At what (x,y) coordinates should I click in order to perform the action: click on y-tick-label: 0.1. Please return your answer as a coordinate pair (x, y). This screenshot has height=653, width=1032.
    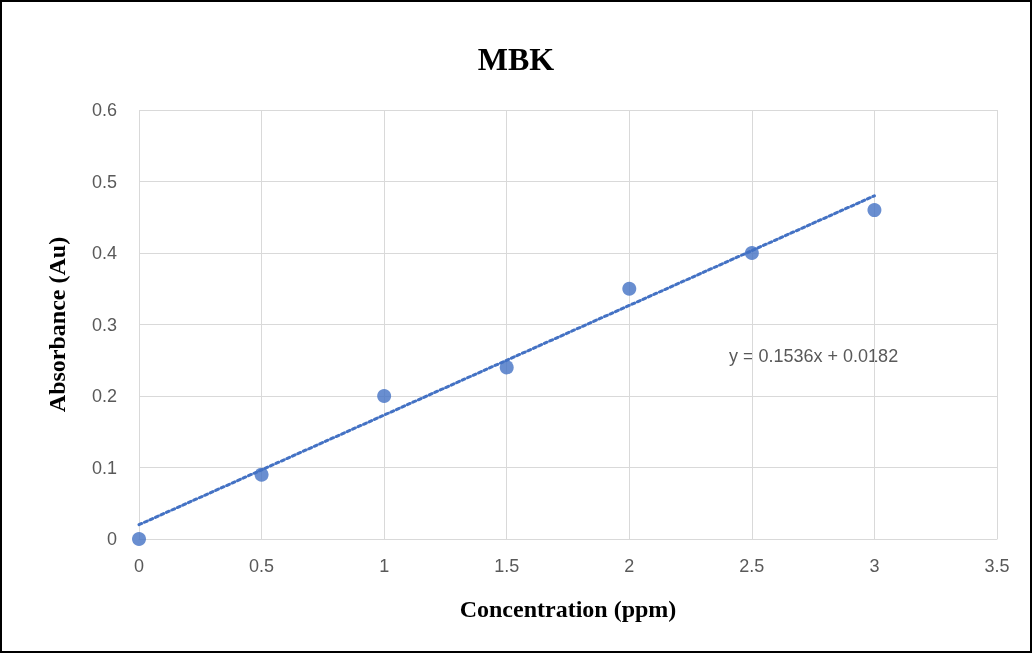
    Looking at the image, I should click on (104, 467).